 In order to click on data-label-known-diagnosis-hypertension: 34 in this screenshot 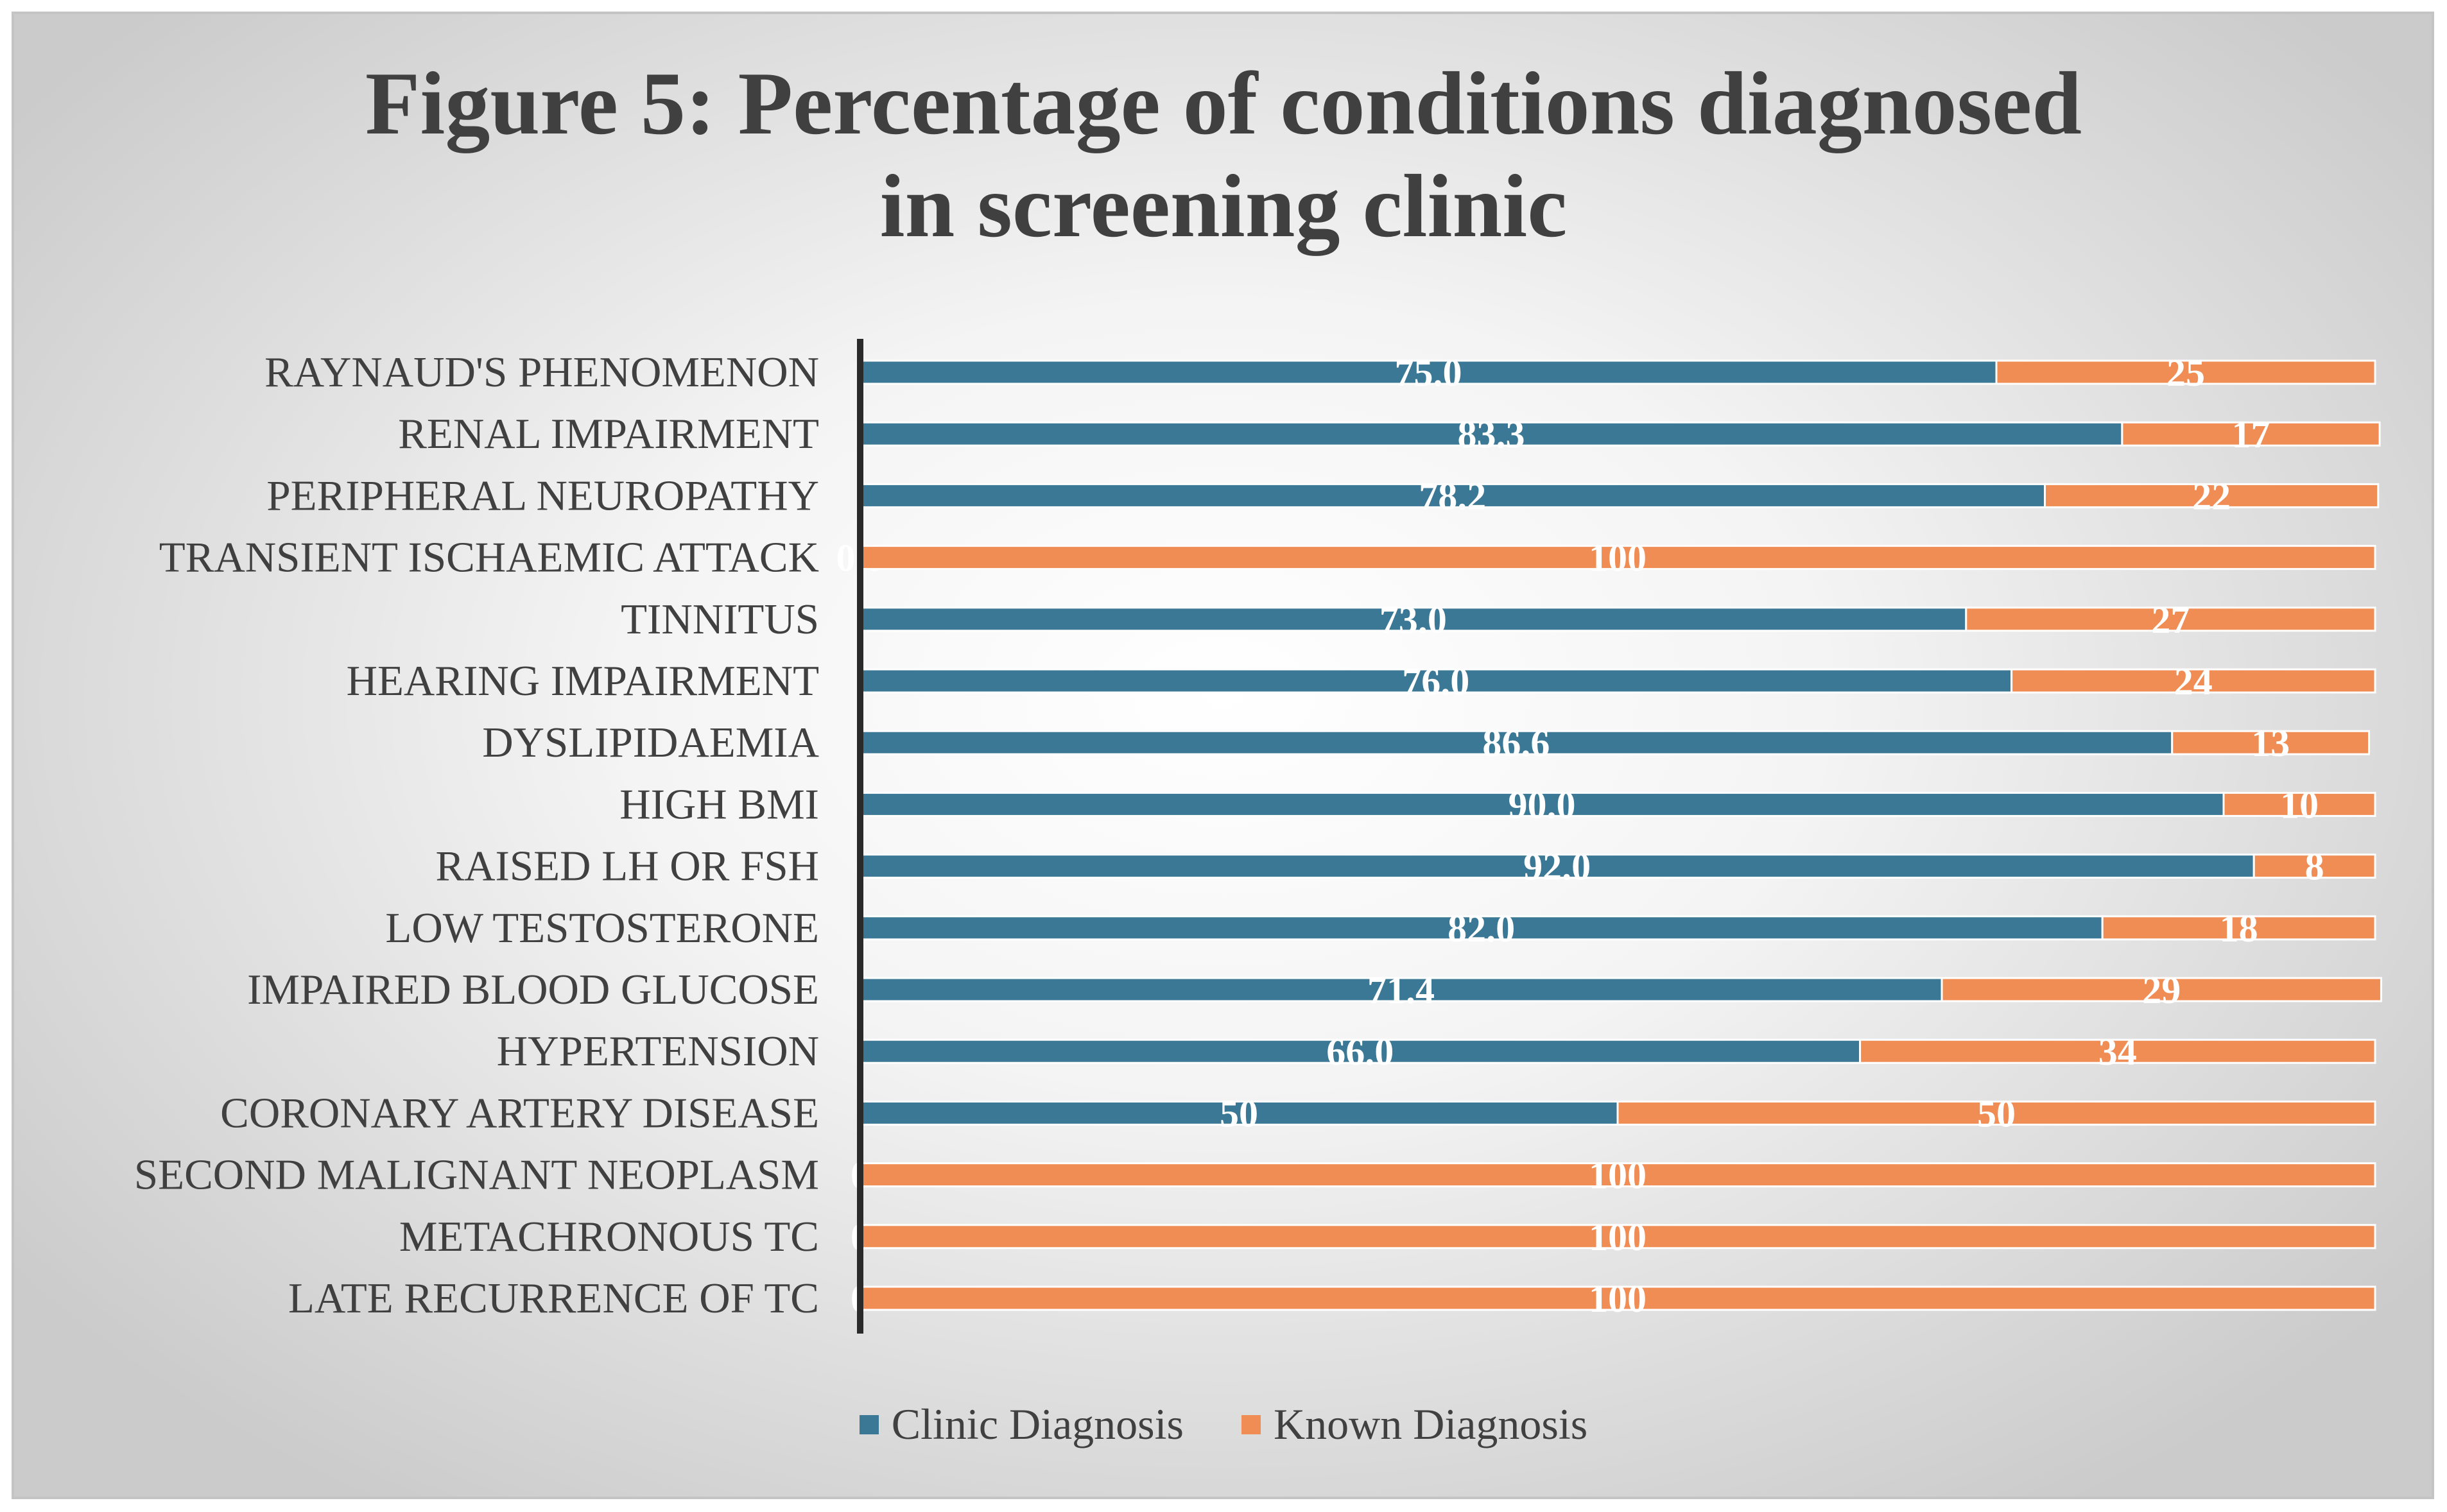, I will do `click(2117, 1052)`.